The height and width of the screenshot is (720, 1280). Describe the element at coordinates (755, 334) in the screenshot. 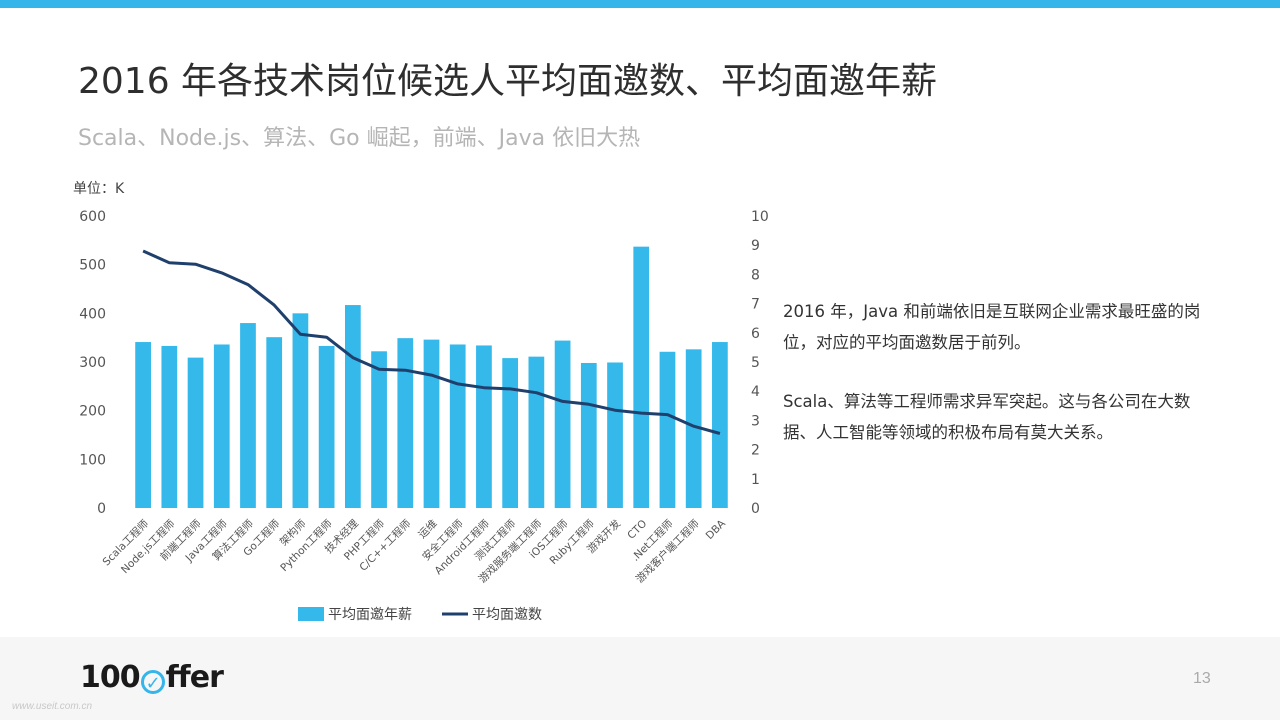

I see `y-right-tick-label: 6` at that location.